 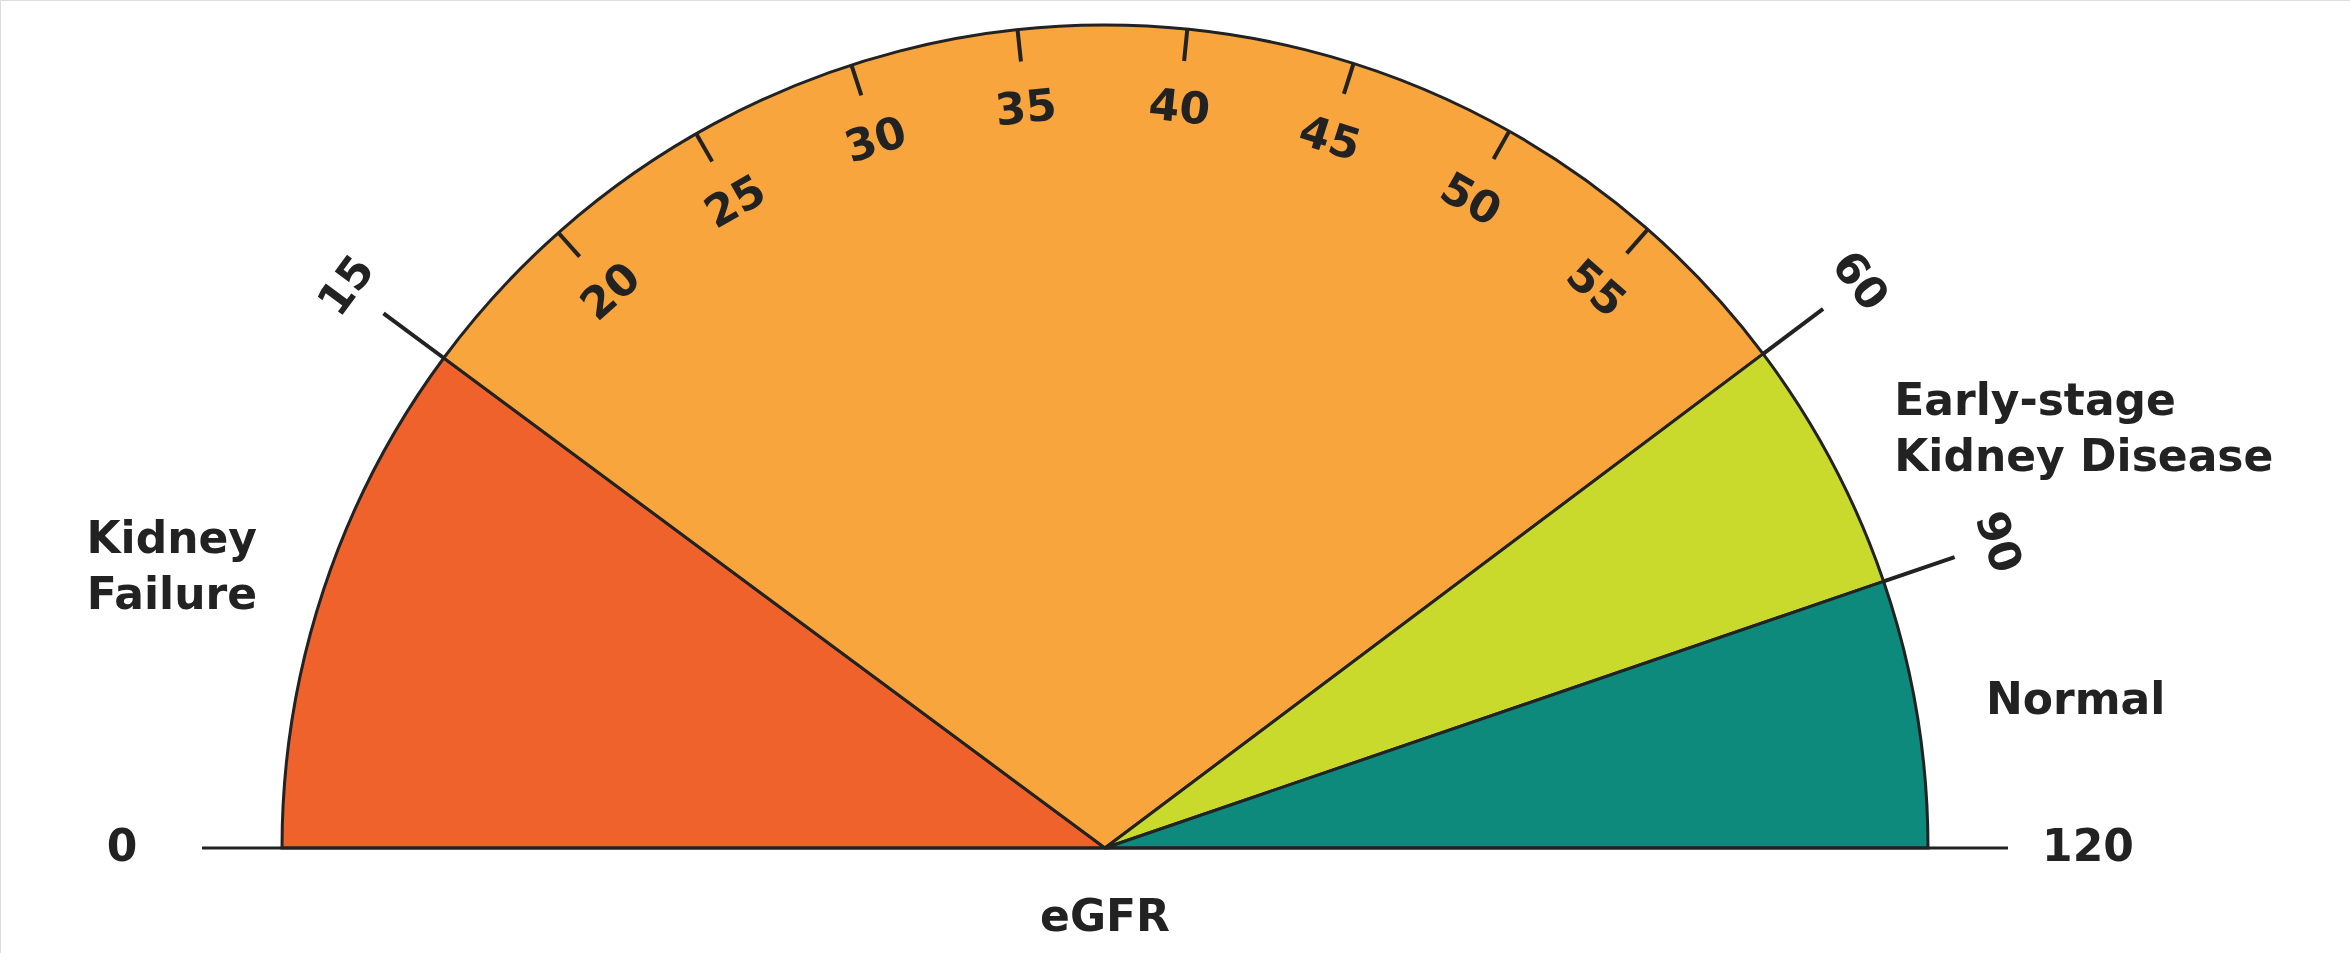 I want to click on text: 120, so click(x=2088, y=845).